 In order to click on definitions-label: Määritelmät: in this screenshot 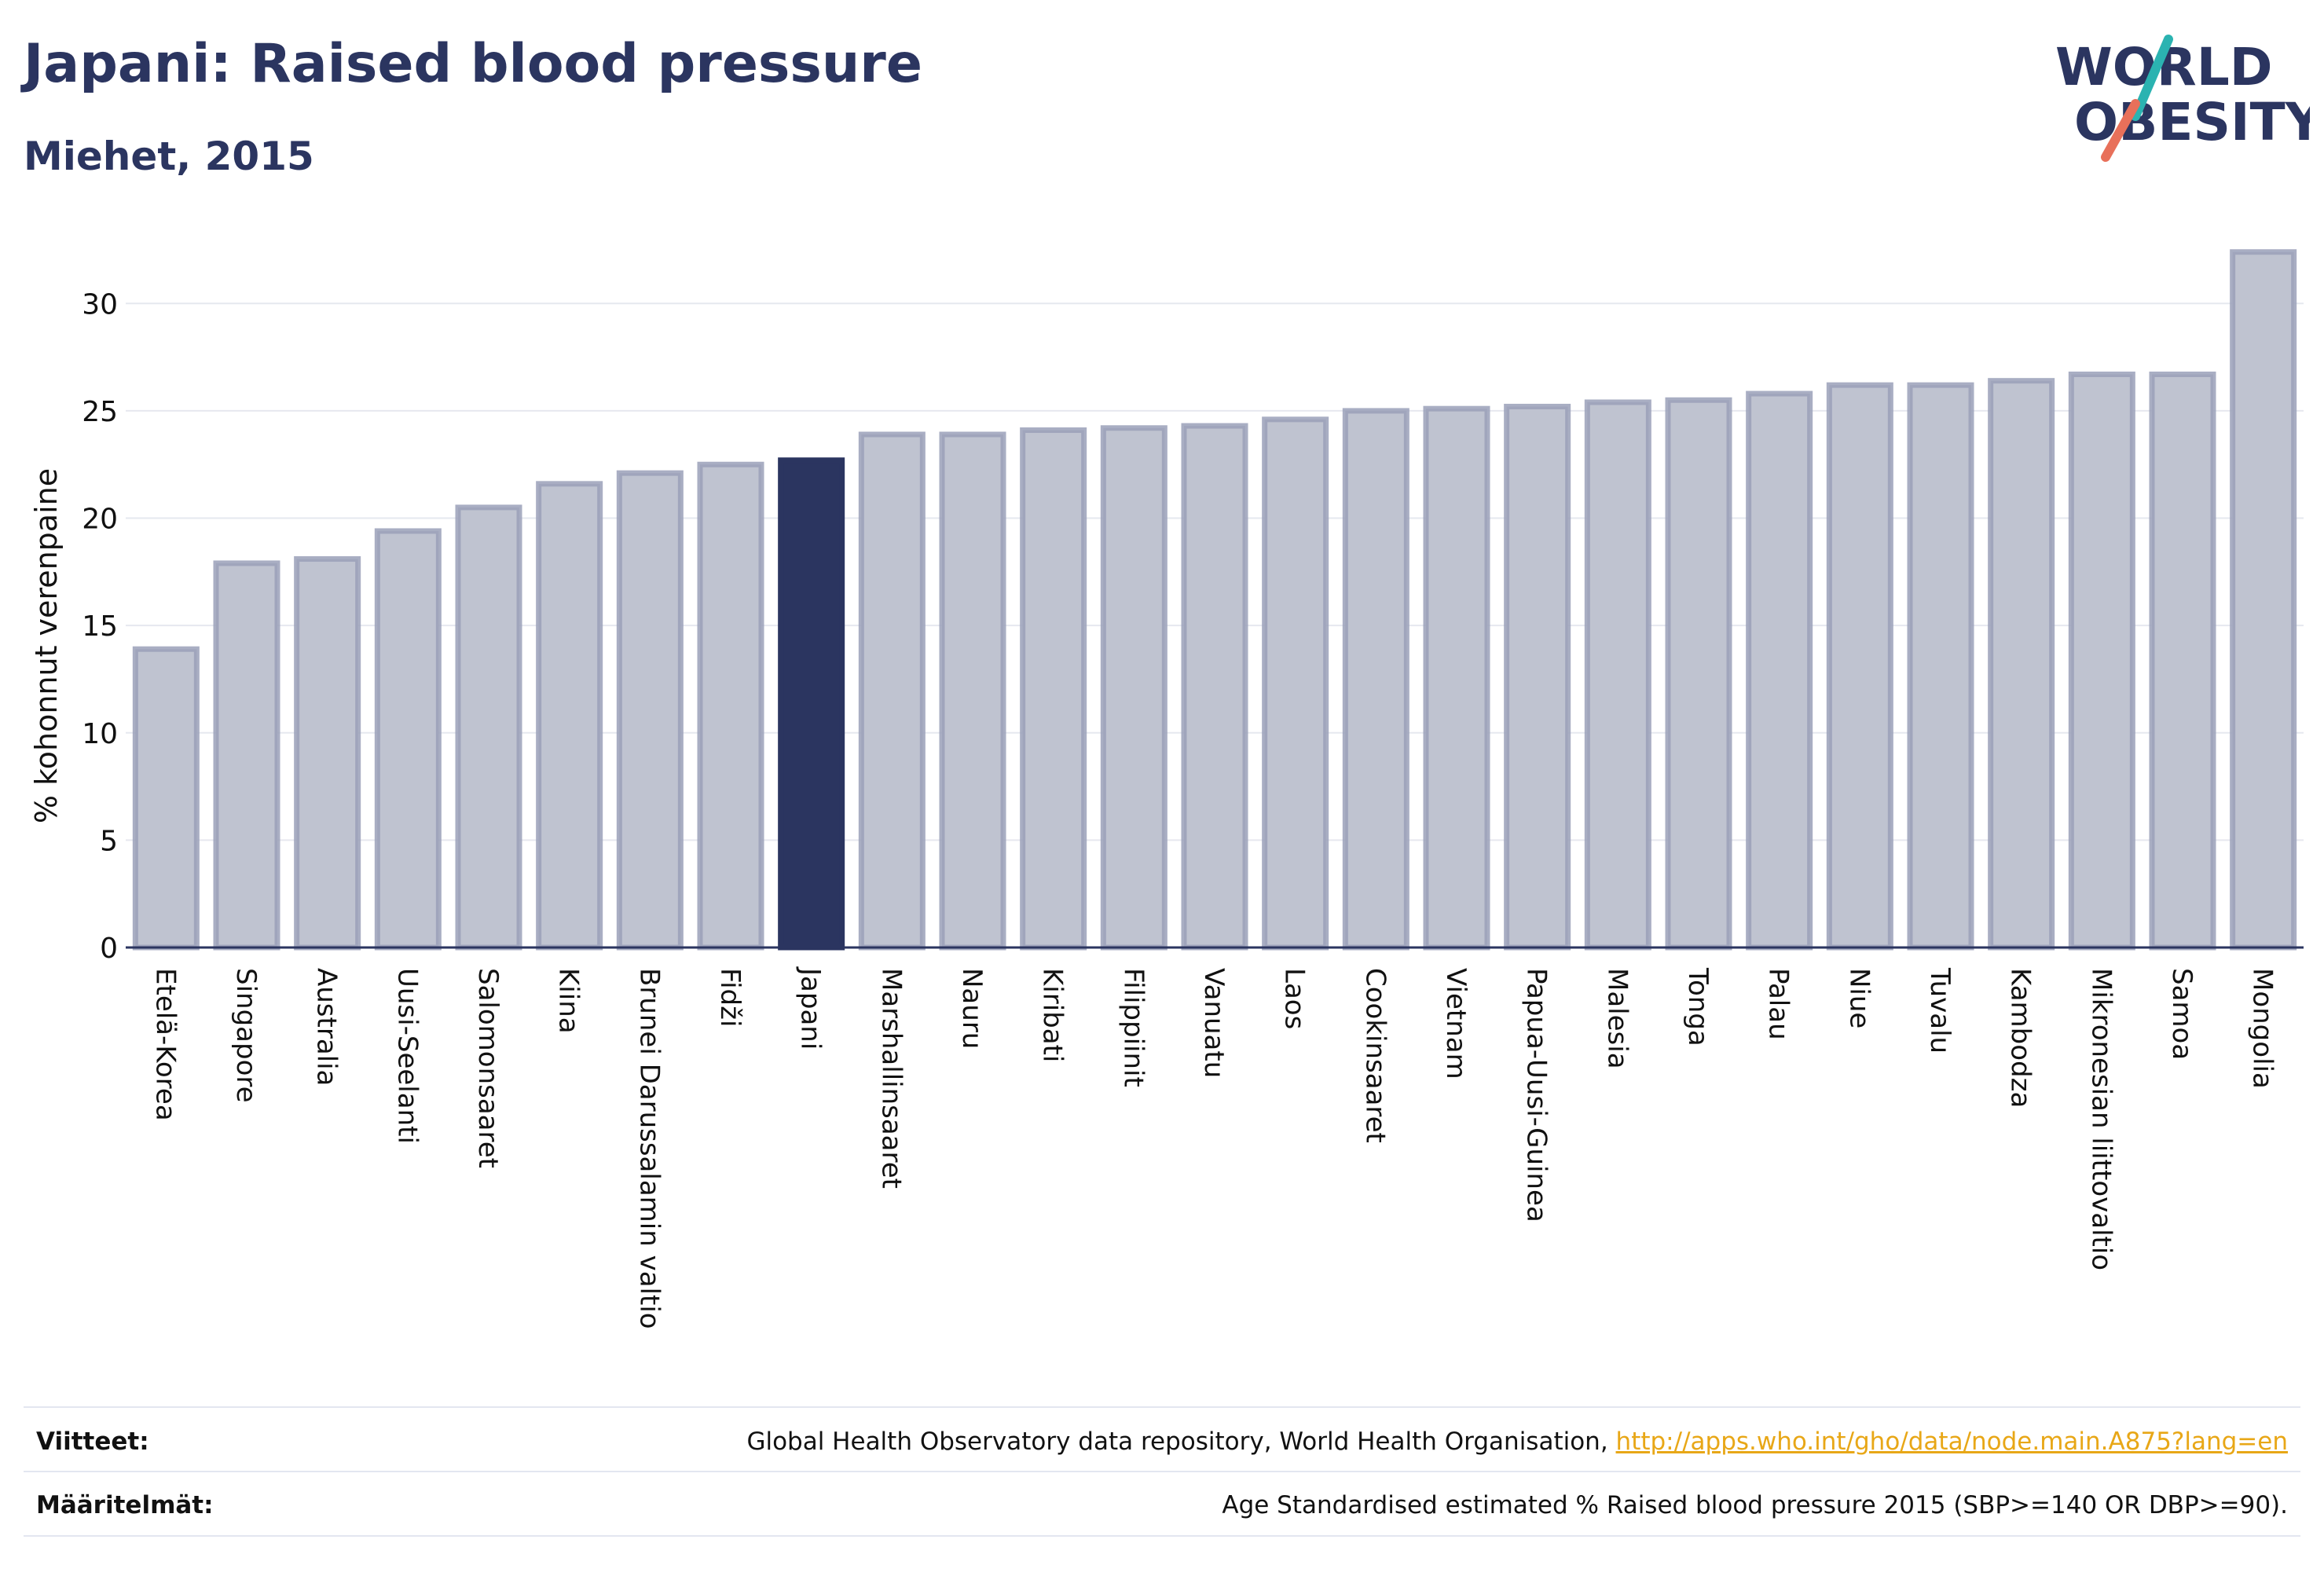, I will do `click(125, 1505)`.